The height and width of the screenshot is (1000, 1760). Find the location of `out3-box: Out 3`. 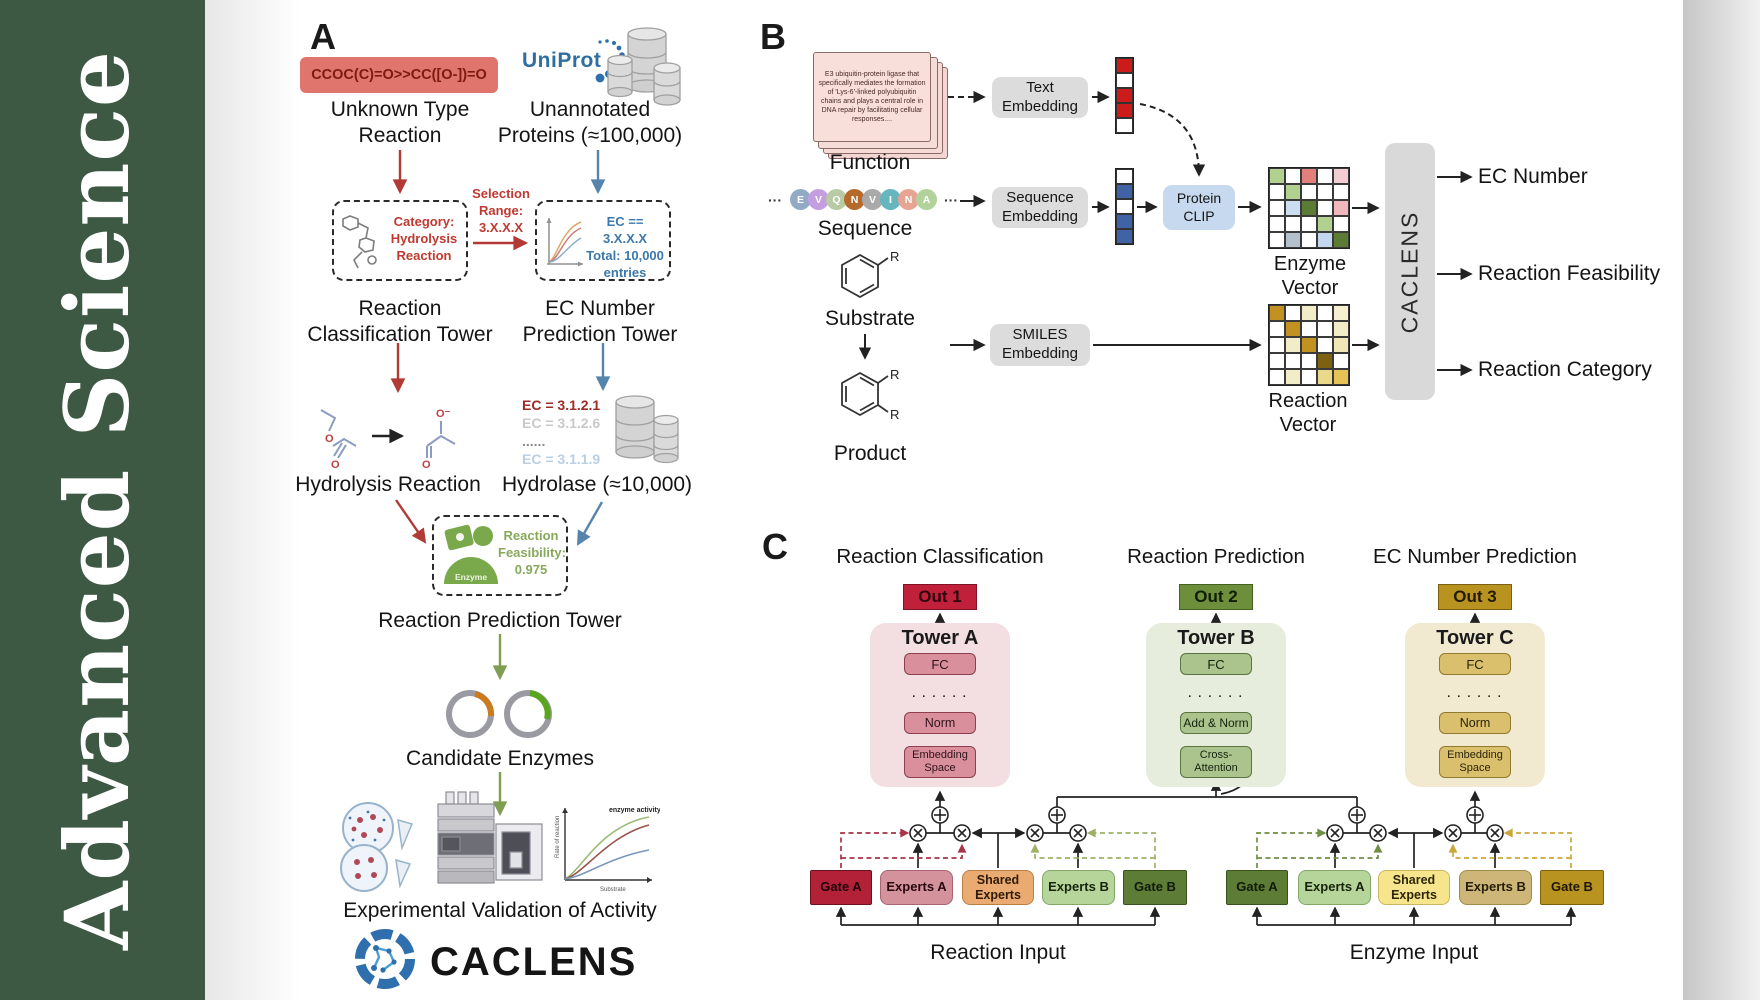

out3-box: Out 3 is located at coordinates (1475, 597).